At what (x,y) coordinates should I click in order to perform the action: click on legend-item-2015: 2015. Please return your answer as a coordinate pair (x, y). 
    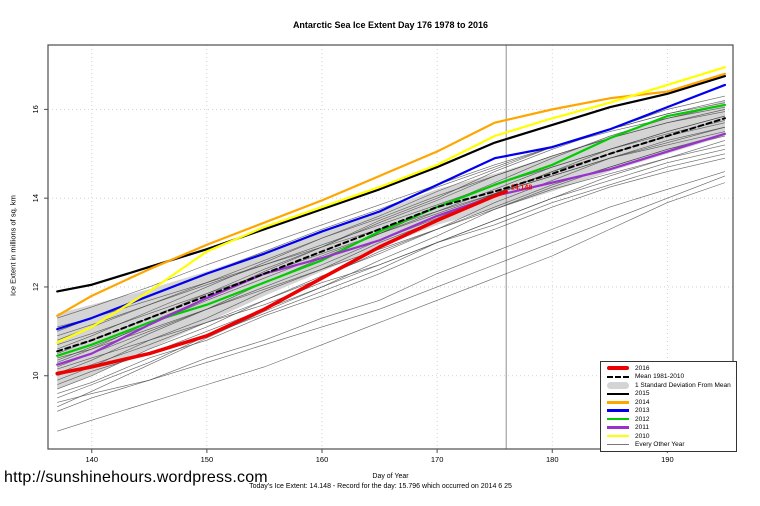
    Looking at the image, I should click on (668, 394).